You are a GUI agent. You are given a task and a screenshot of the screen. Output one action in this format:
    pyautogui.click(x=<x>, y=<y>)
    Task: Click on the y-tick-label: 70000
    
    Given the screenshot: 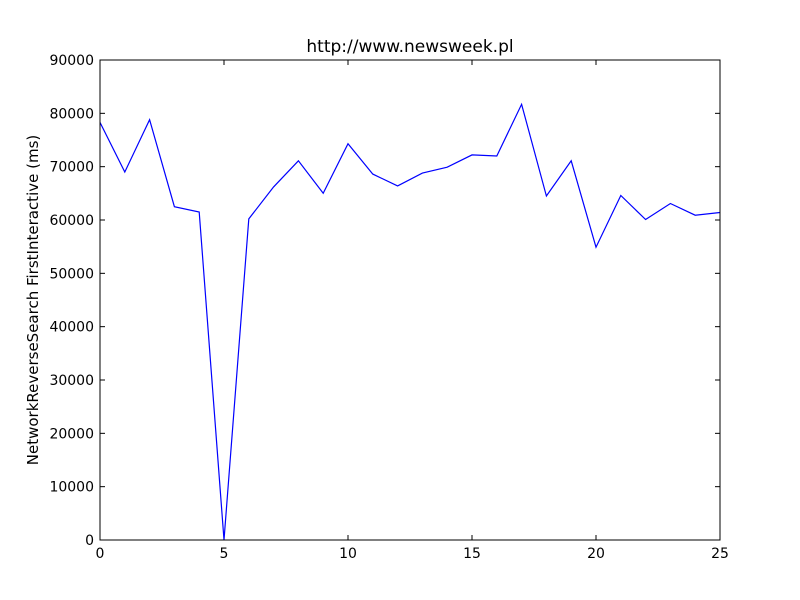 What is the action you would take?
    pyautogui.click(x=71, y=168)
    